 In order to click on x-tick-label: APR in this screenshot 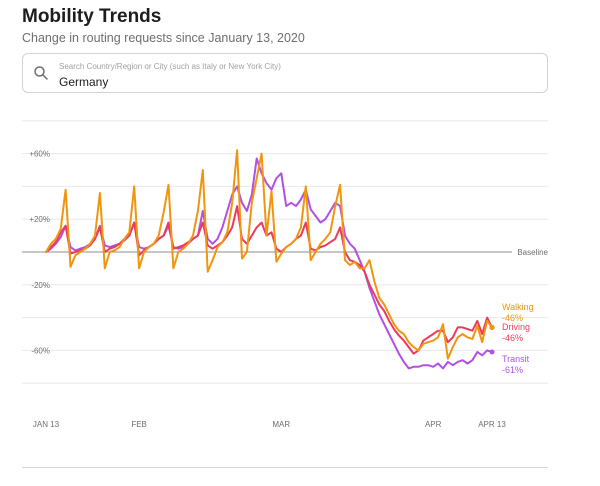, I will do `click(433, 424)`.